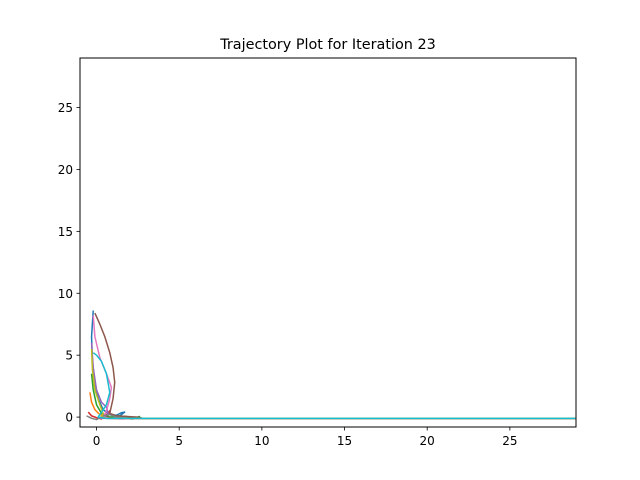 The width and height of the screenshot is (640, 480). What do you see at coordinates (327, 45) in the screenshot?
I see `chart-title: Trajectory Plot for Iteration 23` at bounding box center [327, 45].